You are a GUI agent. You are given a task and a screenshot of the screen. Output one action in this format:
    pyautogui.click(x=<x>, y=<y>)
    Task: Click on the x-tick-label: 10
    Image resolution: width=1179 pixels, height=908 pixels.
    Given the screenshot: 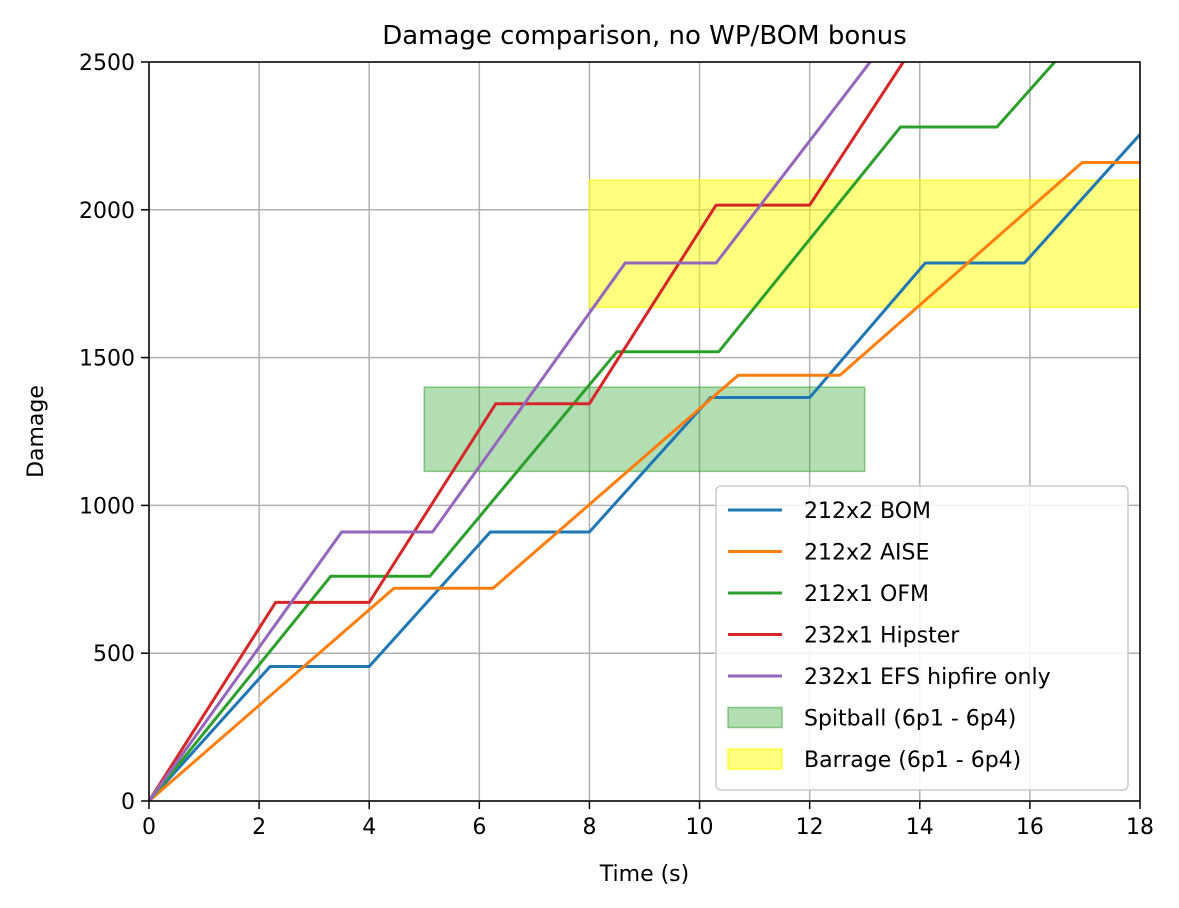 What is the action you would take?
    pyautogui.click(x=700, y=827)
    